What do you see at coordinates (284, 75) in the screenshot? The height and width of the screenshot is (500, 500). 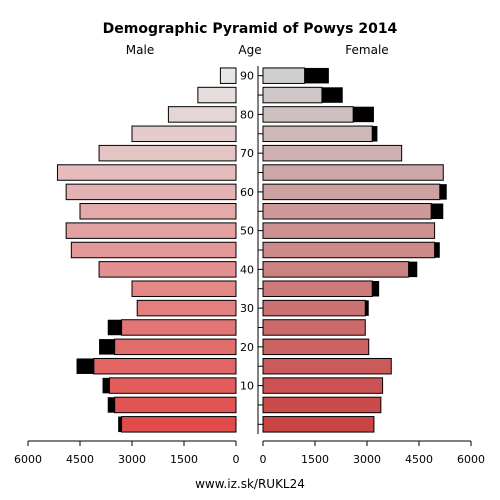 I see `female-bar-90+` at bounding box center [284, 75].